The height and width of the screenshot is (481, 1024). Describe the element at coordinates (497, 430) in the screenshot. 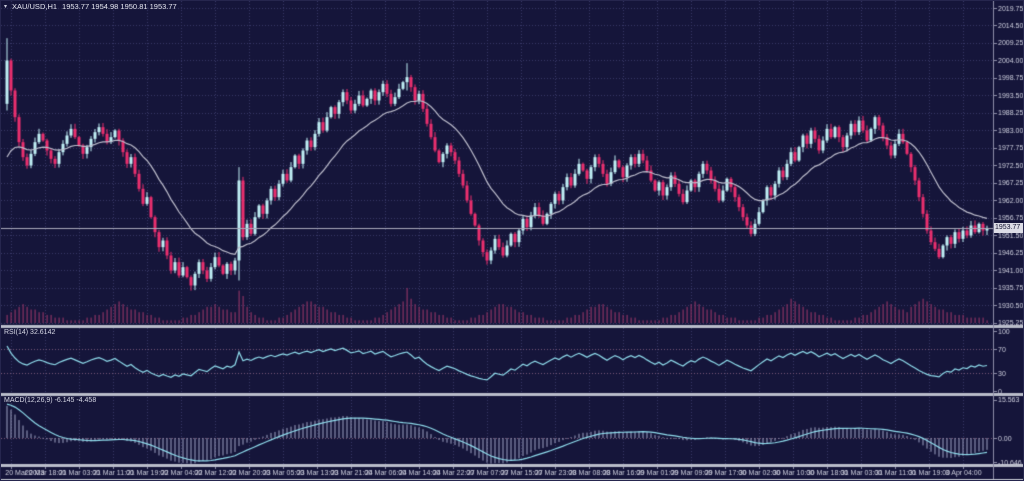

I see `macd-panel` at that location.